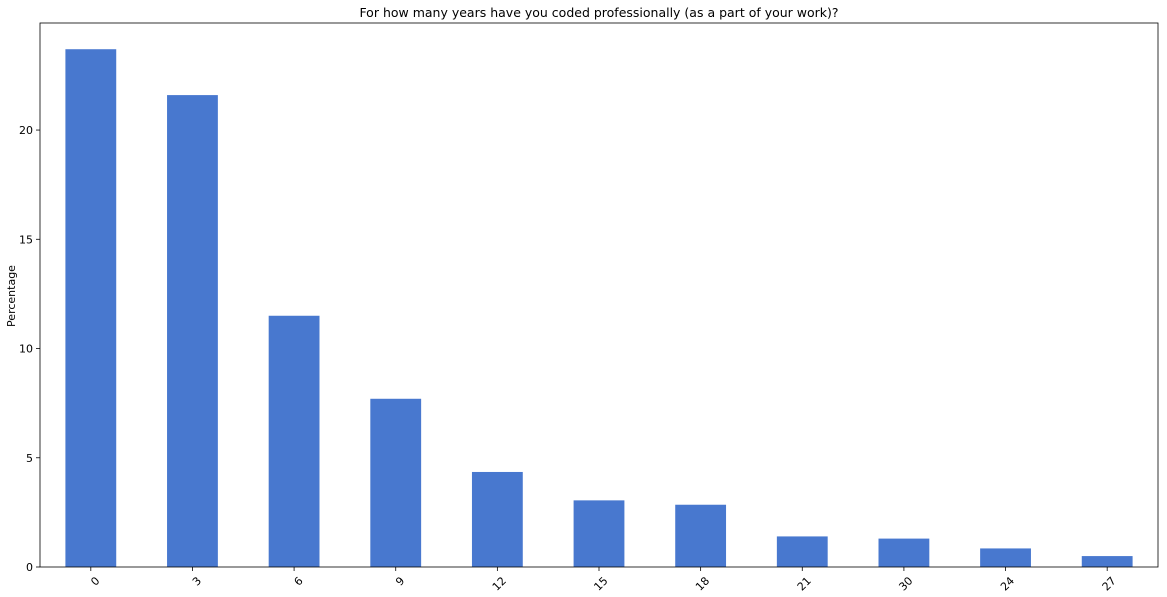  What do you see at coordinates (95, 581) in the screenshot?
I see `x-tick-label: 0` at bounding box center [95, 581].